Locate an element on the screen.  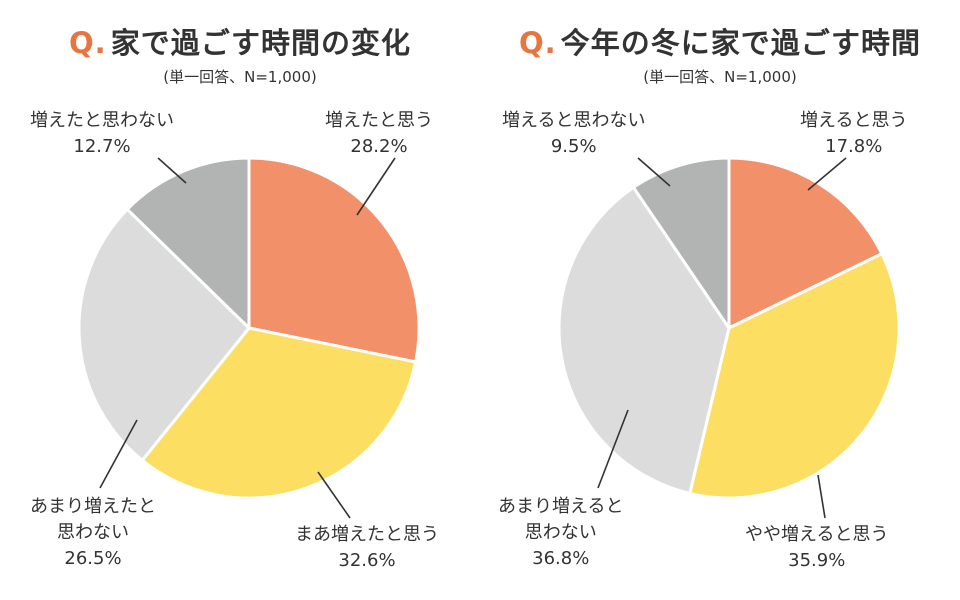
slice-value-label: 35.9% is located at coordinates (817, 560).